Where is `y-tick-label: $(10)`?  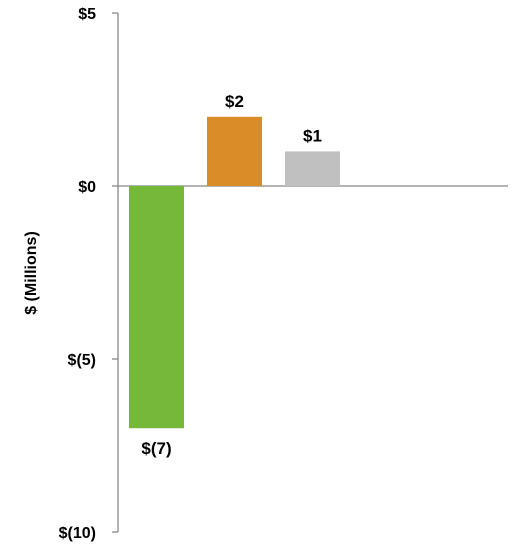 y-tick-label: $(10) is located at coordinates (77, 533).